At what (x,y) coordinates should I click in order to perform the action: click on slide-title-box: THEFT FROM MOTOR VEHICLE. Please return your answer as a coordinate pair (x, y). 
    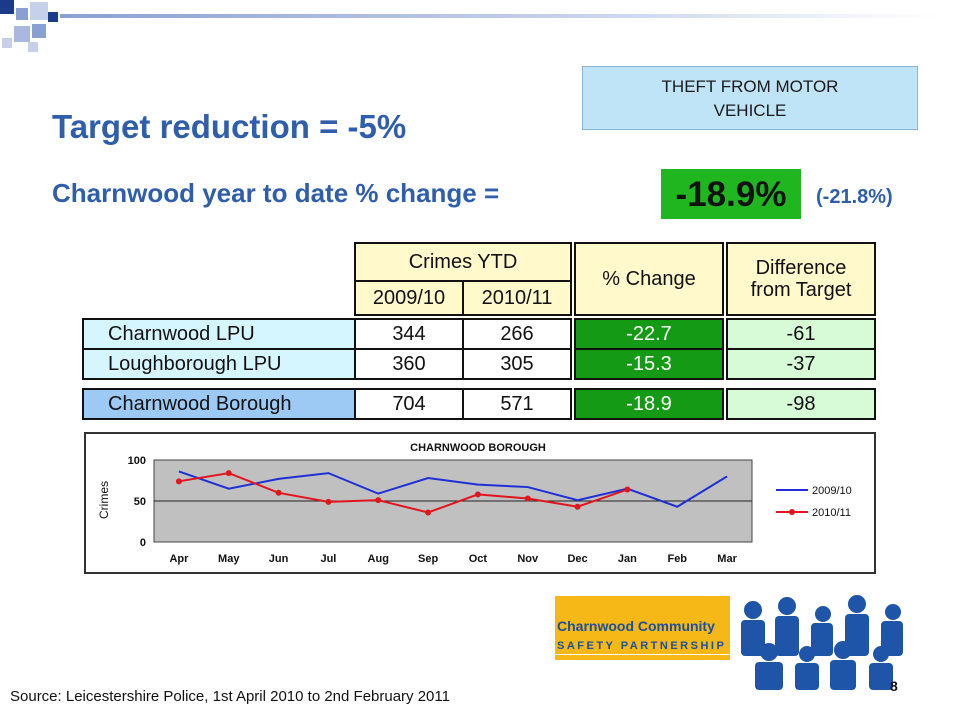
    Looking at the image, I should click on (750, 98).